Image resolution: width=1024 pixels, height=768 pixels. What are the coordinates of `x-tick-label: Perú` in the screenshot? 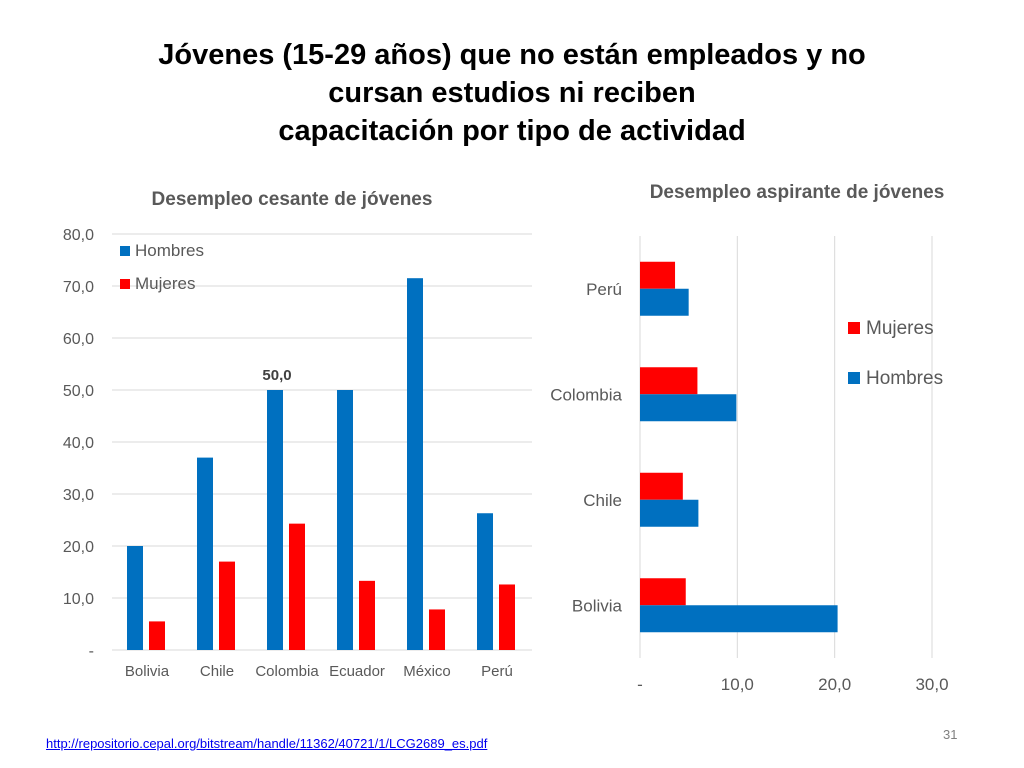 It's located at (497, 671).